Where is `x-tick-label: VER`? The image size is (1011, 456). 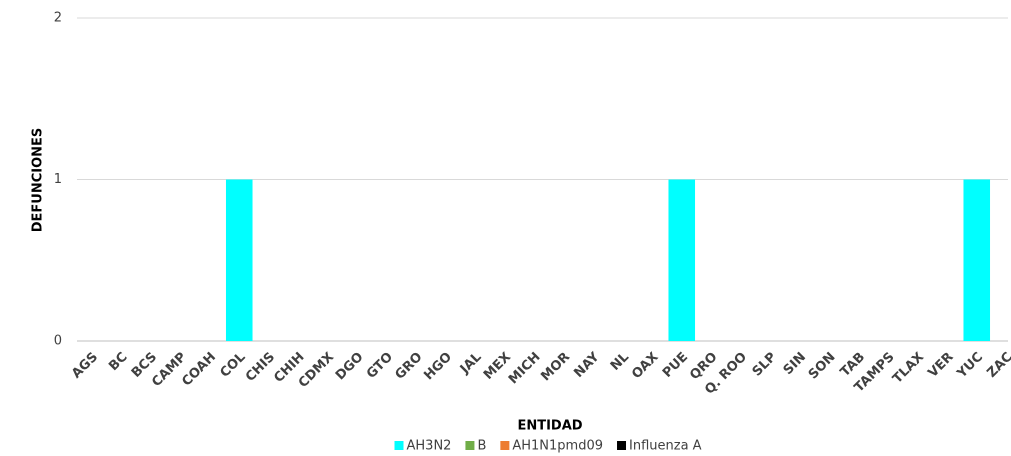
x-tick-label: VER is located at coordinates (940, 365).